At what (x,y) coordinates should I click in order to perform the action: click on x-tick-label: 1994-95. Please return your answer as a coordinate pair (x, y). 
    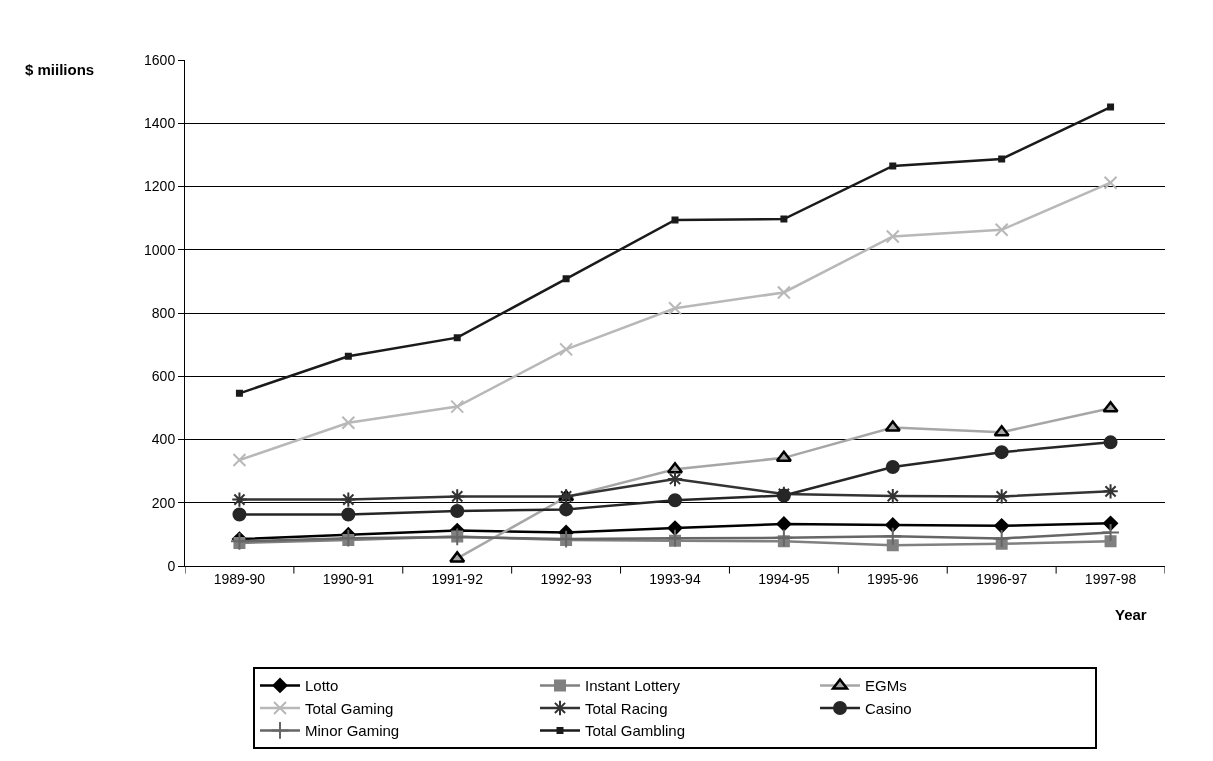
    Looking at the image, I should click on (784, 578).